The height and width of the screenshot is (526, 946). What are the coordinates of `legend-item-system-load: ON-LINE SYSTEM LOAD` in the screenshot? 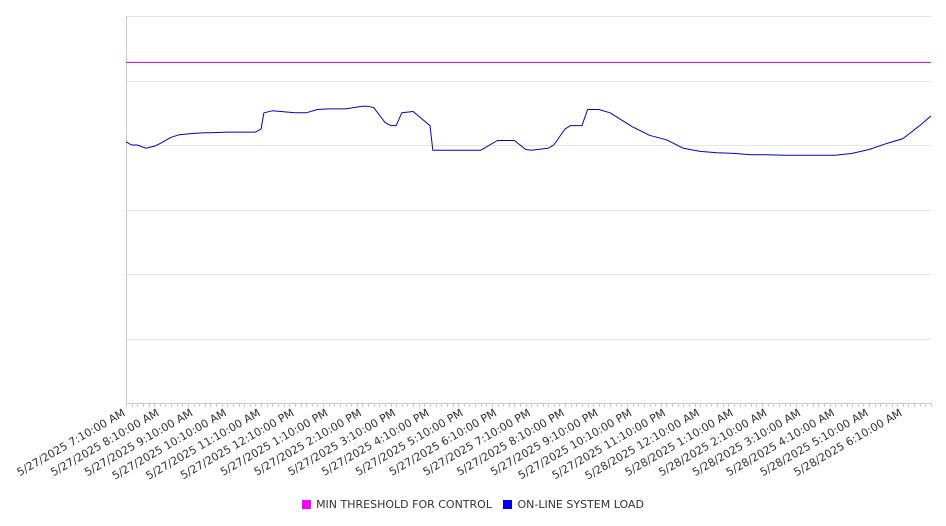 It's located at (573, 504).